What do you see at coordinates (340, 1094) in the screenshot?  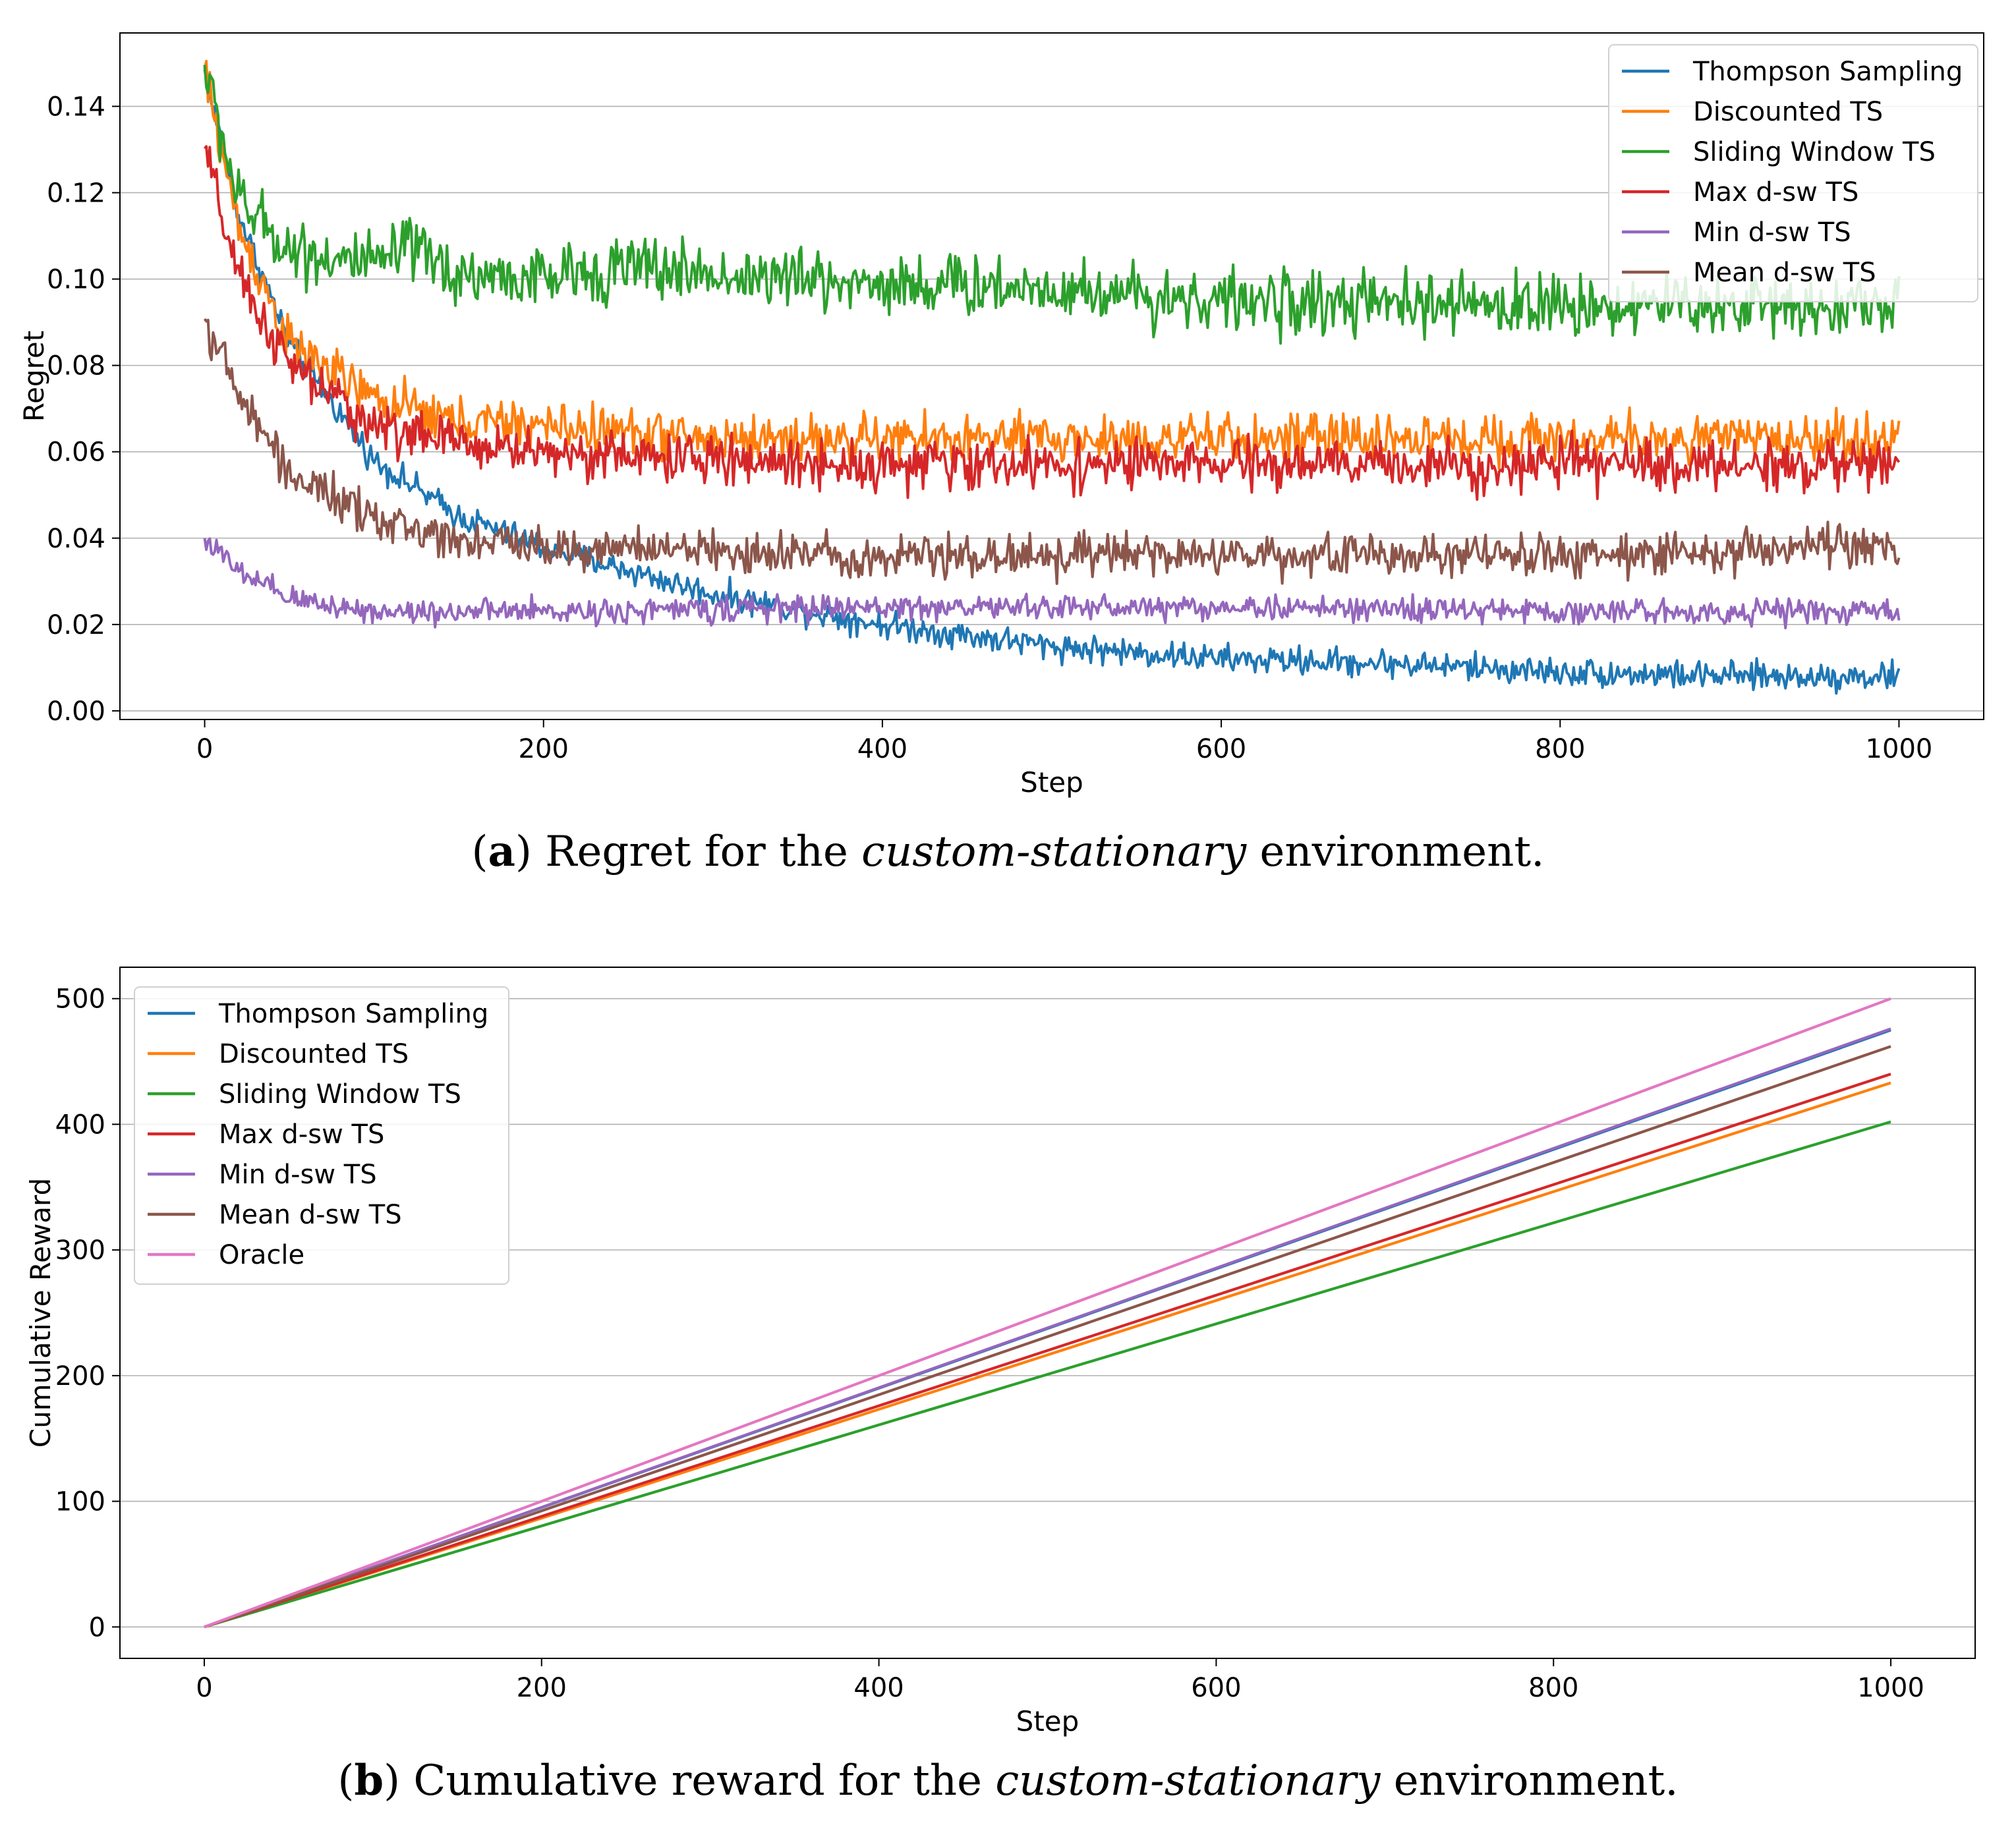 I see `b-legend-label-sliding-window-ts: Sliding Window TS` at bounding box center [340, 1094].